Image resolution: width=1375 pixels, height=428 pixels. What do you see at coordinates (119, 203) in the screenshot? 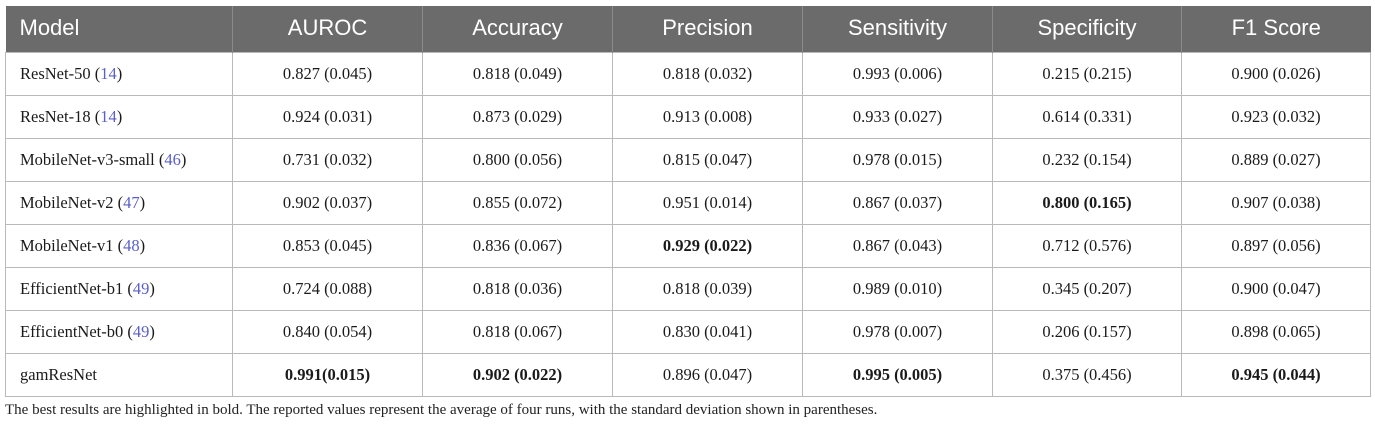
I see `model-cell: MobileNet-v2 (47)` at bounding box center [119, 203].